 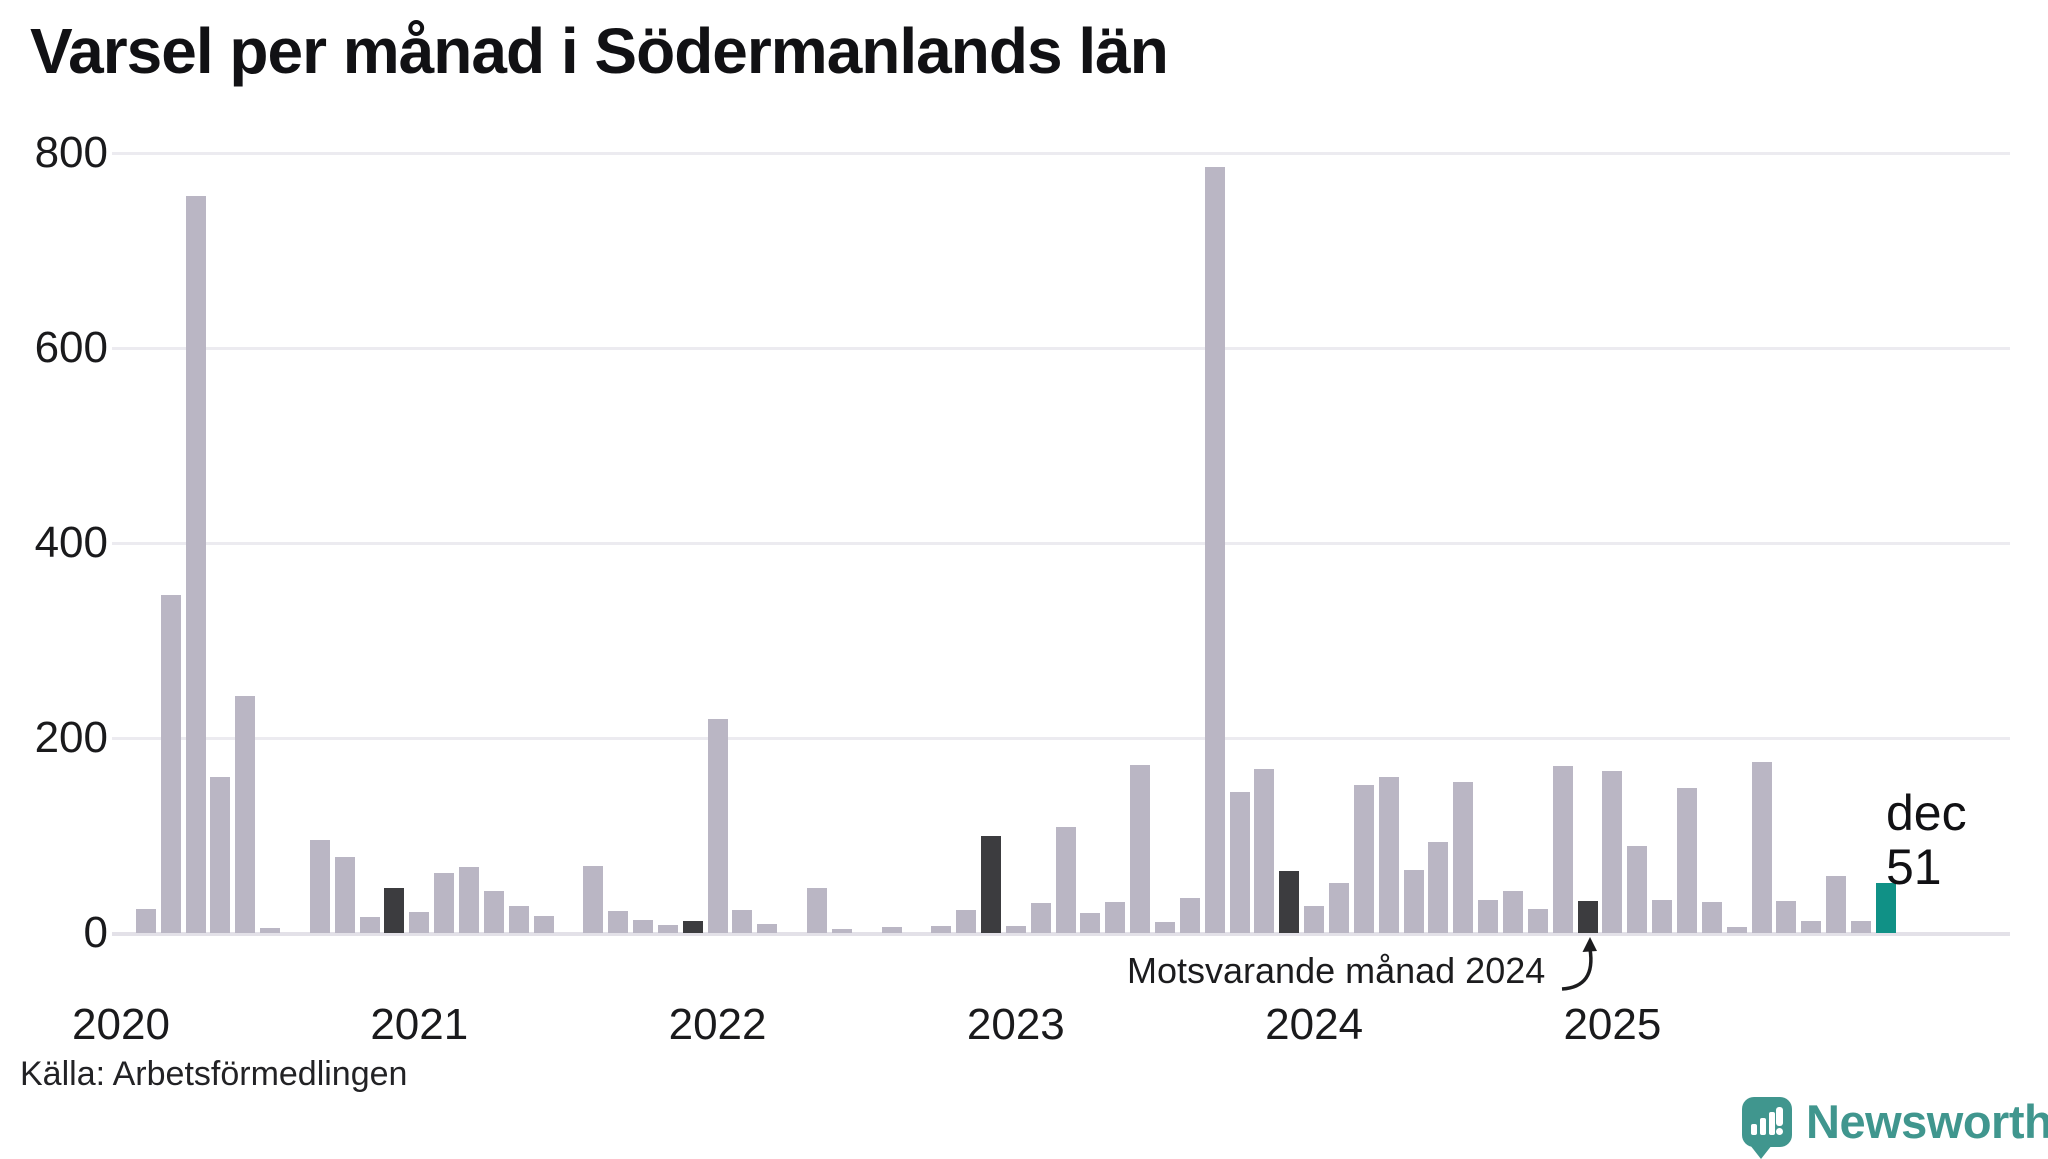 What do you see at coordinates (1314, 1024) in the screenshot?
I see `x-axis-year-2024: 2024` at bounding box center [1314, 1024].